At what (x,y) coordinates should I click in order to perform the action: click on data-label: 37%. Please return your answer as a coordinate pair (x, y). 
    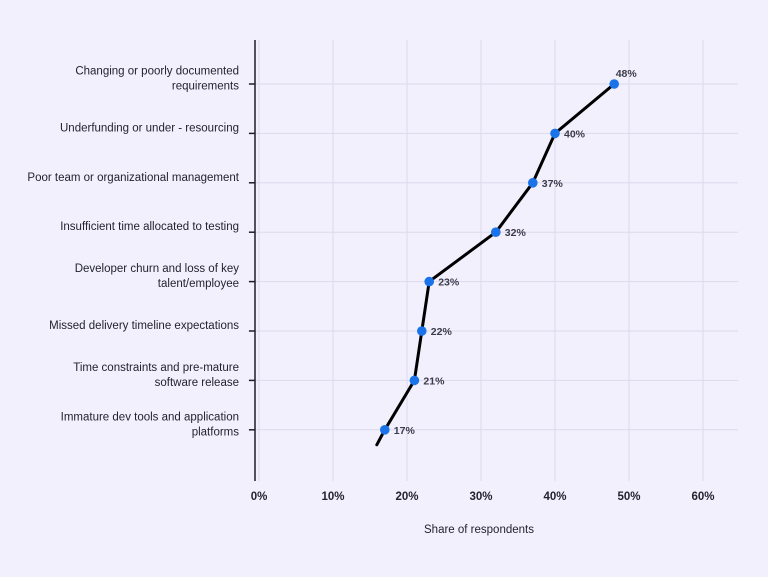
    Looking at the image, I should click on (553, 184).